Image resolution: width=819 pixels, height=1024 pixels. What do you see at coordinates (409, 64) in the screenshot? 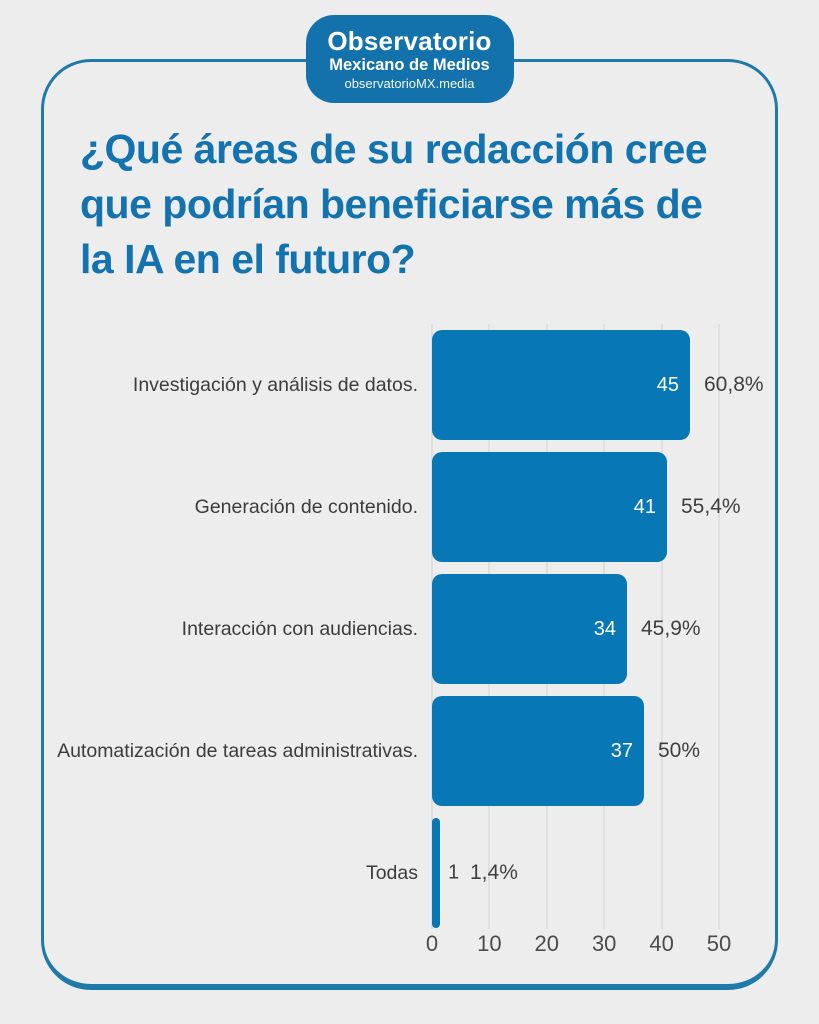
I see `logo-subtitle: Mexicano de Medios` at bounding box center [409, 64].